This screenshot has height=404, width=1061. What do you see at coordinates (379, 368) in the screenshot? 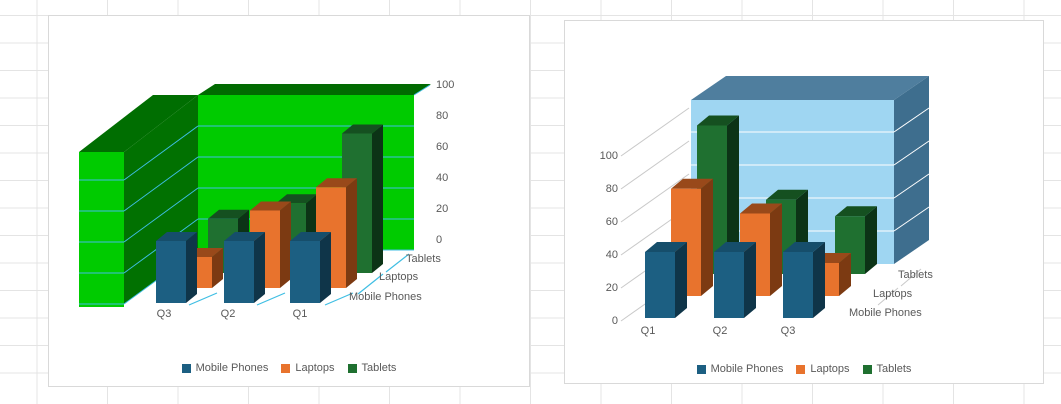
I see `legend-label: Tablets` at bounding box center [379, 368].